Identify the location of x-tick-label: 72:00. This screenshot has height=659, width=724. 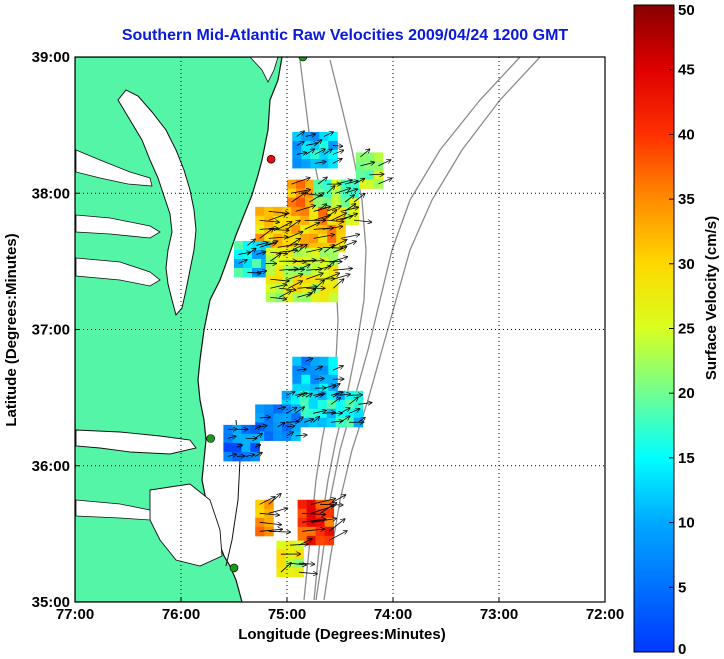
(605, 614).